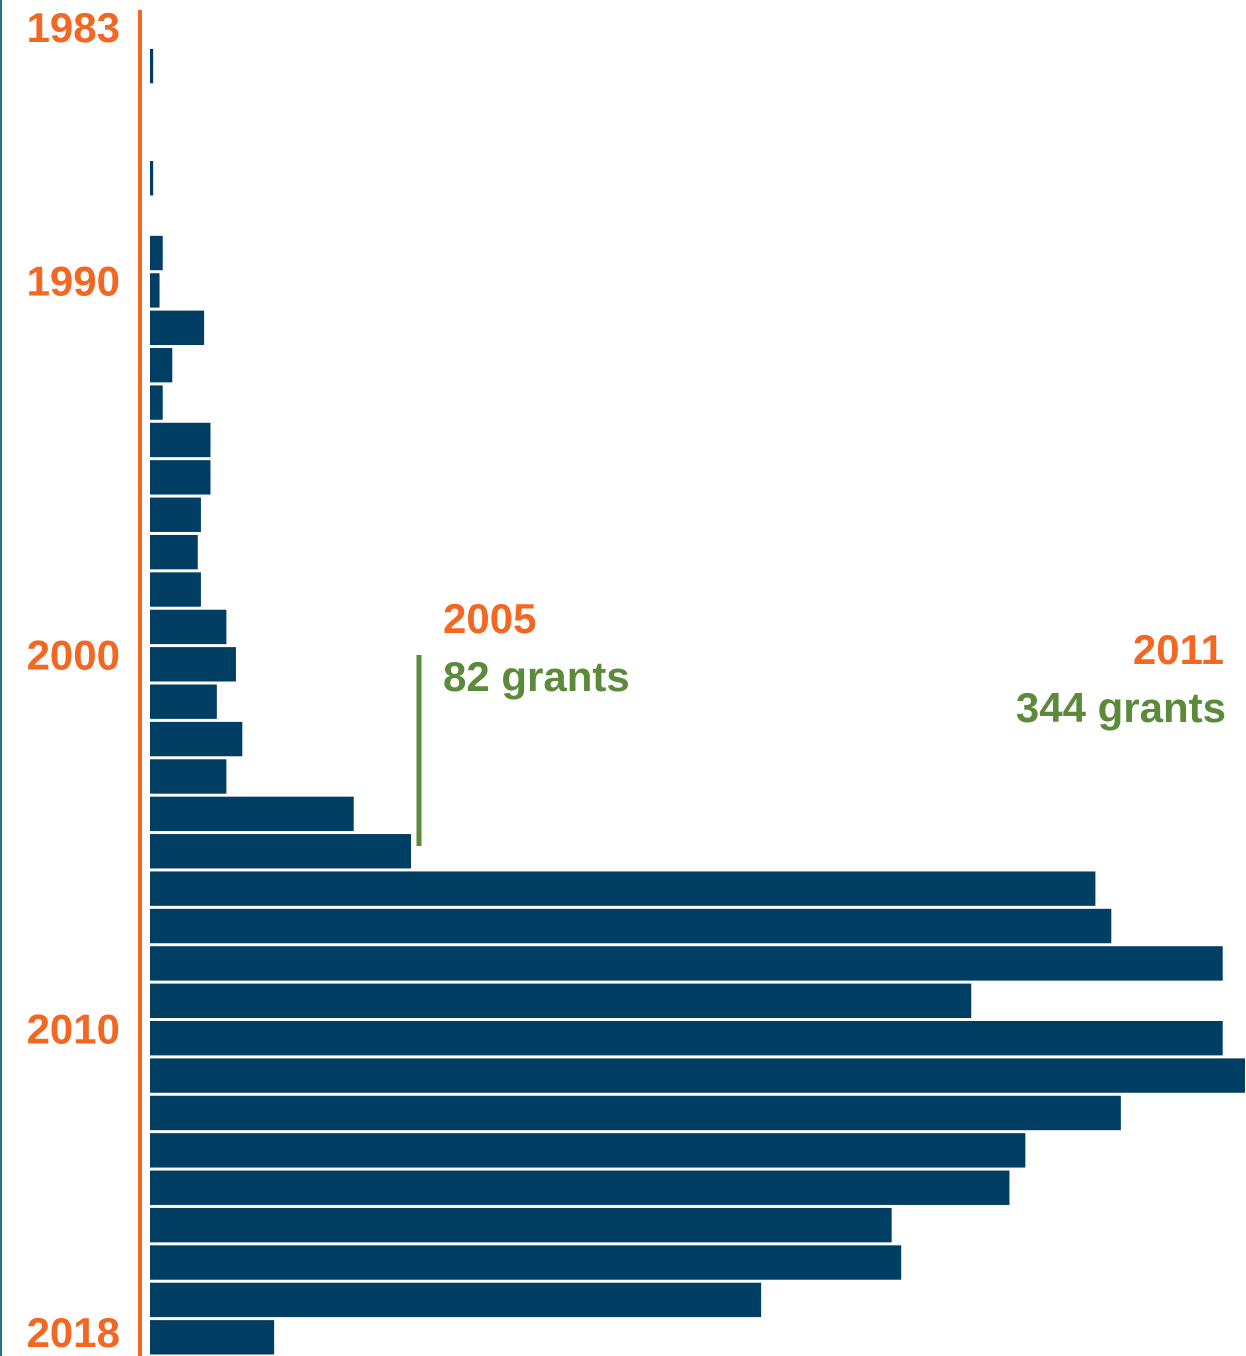 This screenshot has width=1246, height=1356. I want to click on annotation-year: 2011, so click(1178, 649).